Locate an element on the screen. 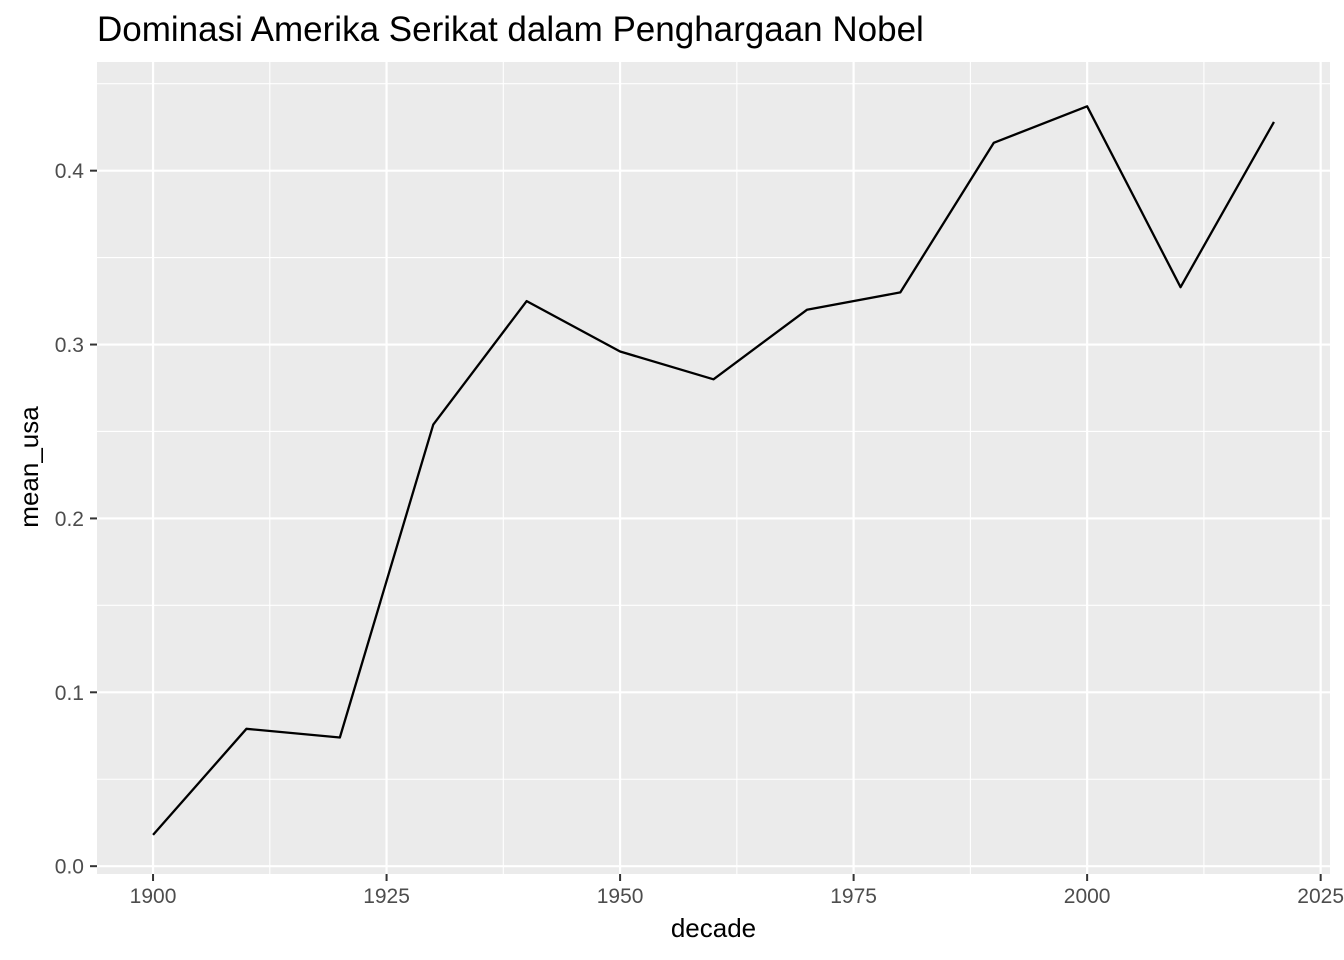 Image resolution: width=1344 pixels, height=960 pixels. x-tick-label: 1900 is located at coordinates (153, 896).